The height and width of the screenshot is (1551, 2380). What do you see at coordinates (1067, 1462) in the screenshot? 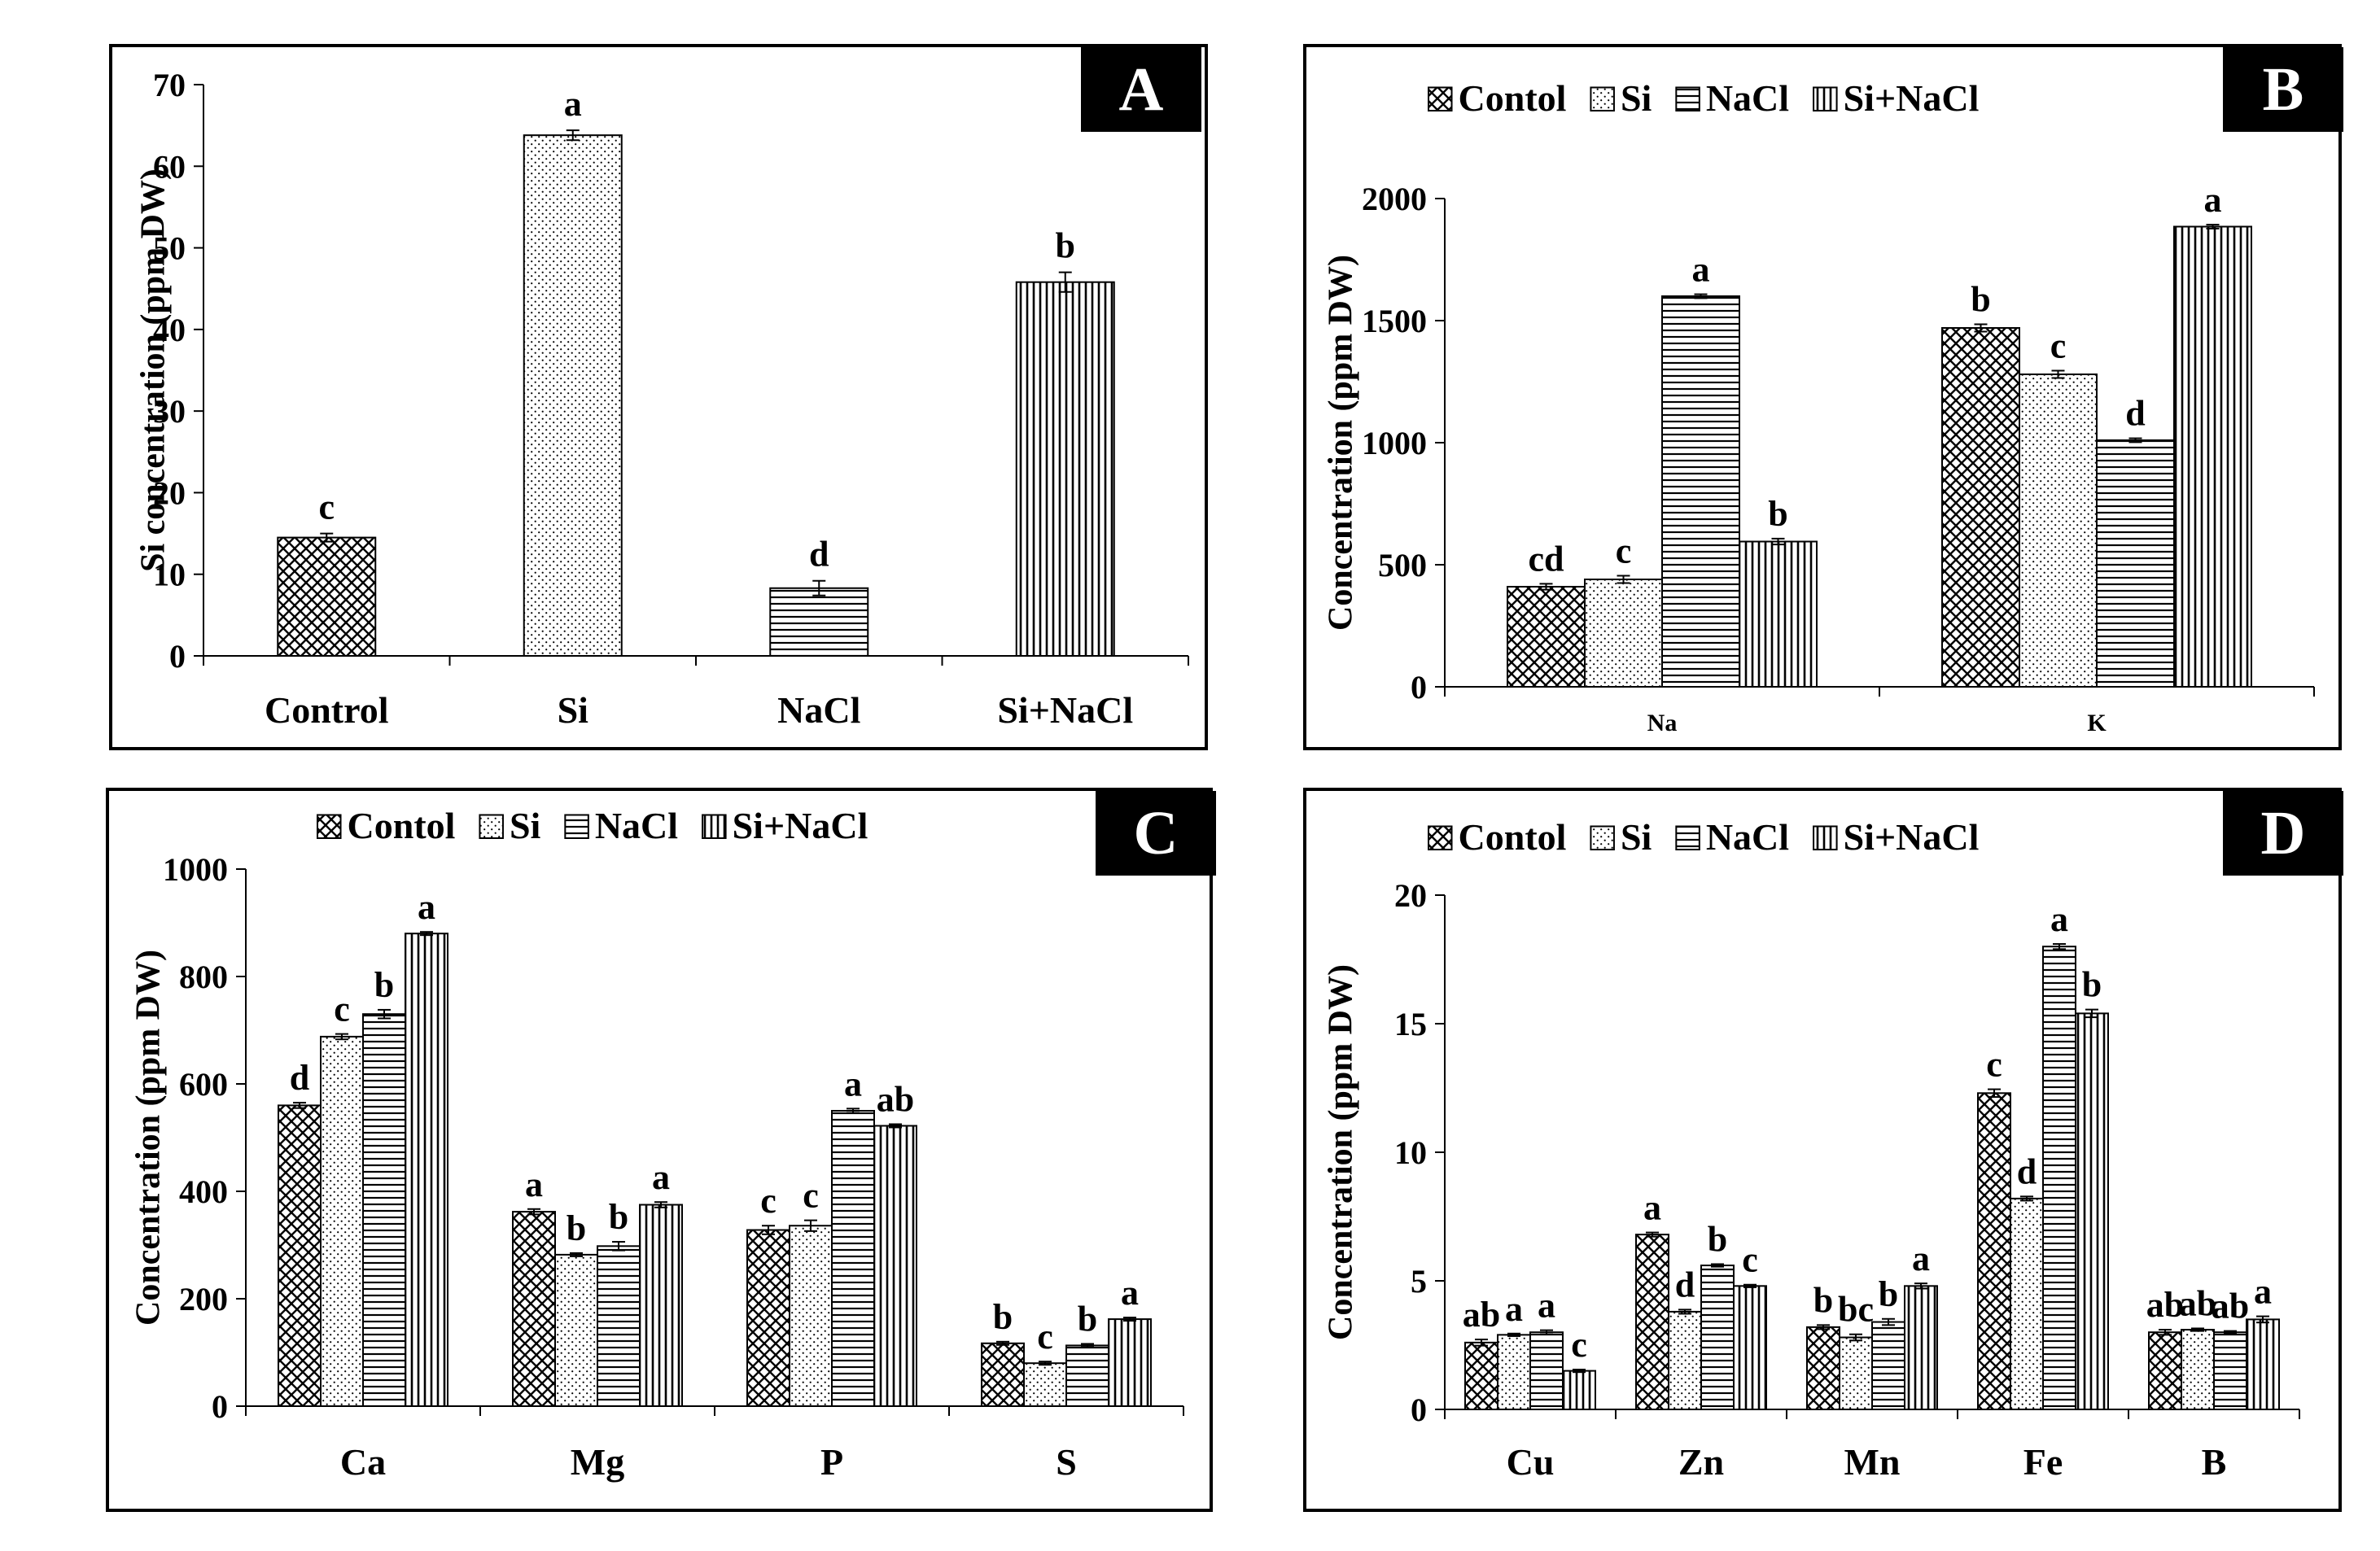
I see `x-category-label: S` at bounding box center [1067, 1462].